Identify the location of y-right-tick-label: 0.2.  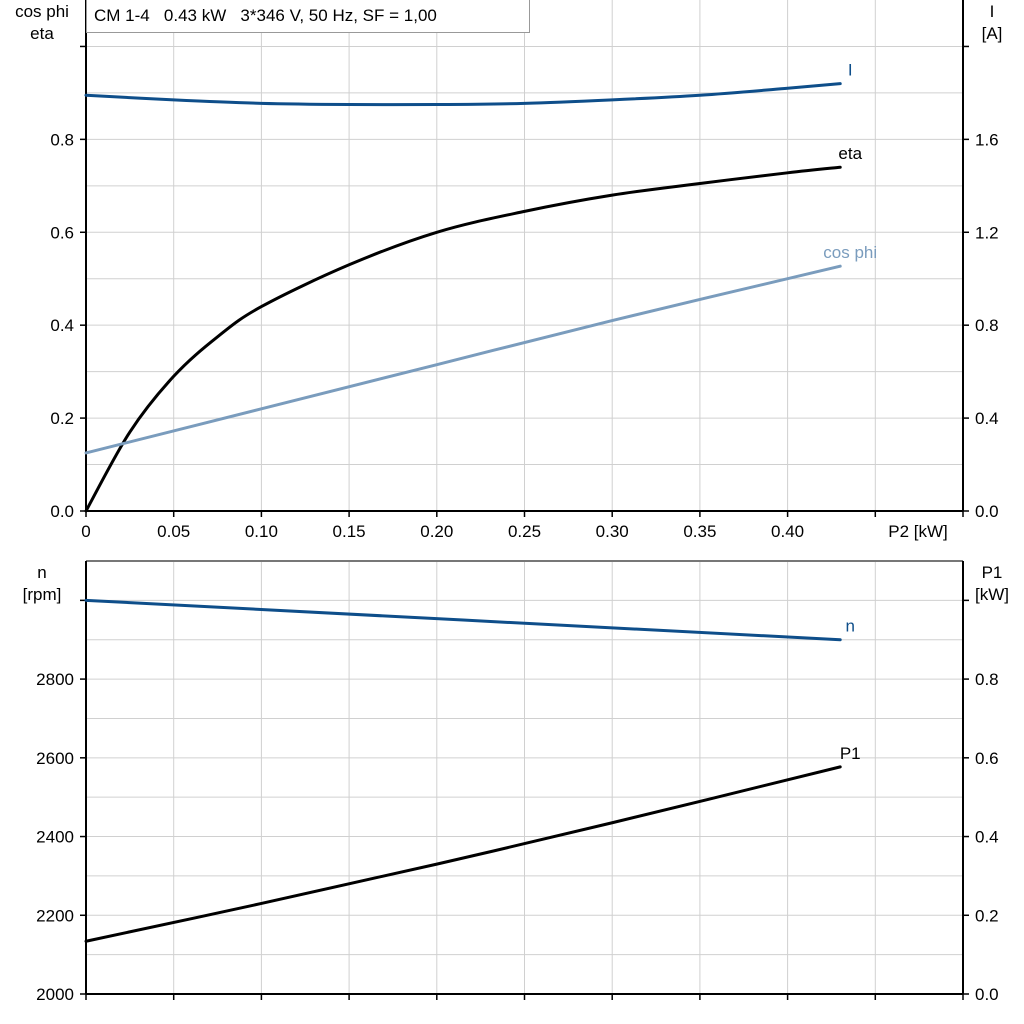
(987, 915).